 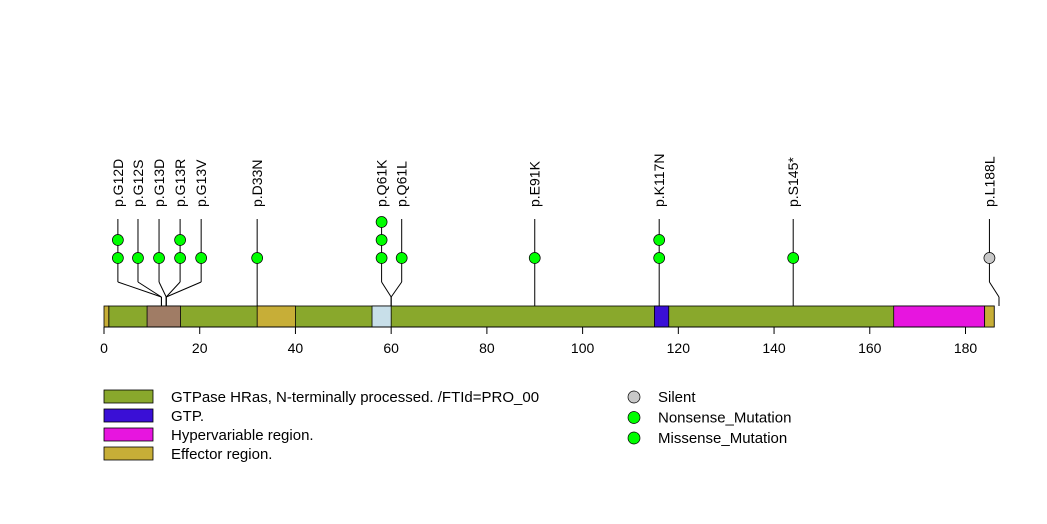 I want to click on mutation-label-p-e91k: p.E91K, so click(x=535, y=183).